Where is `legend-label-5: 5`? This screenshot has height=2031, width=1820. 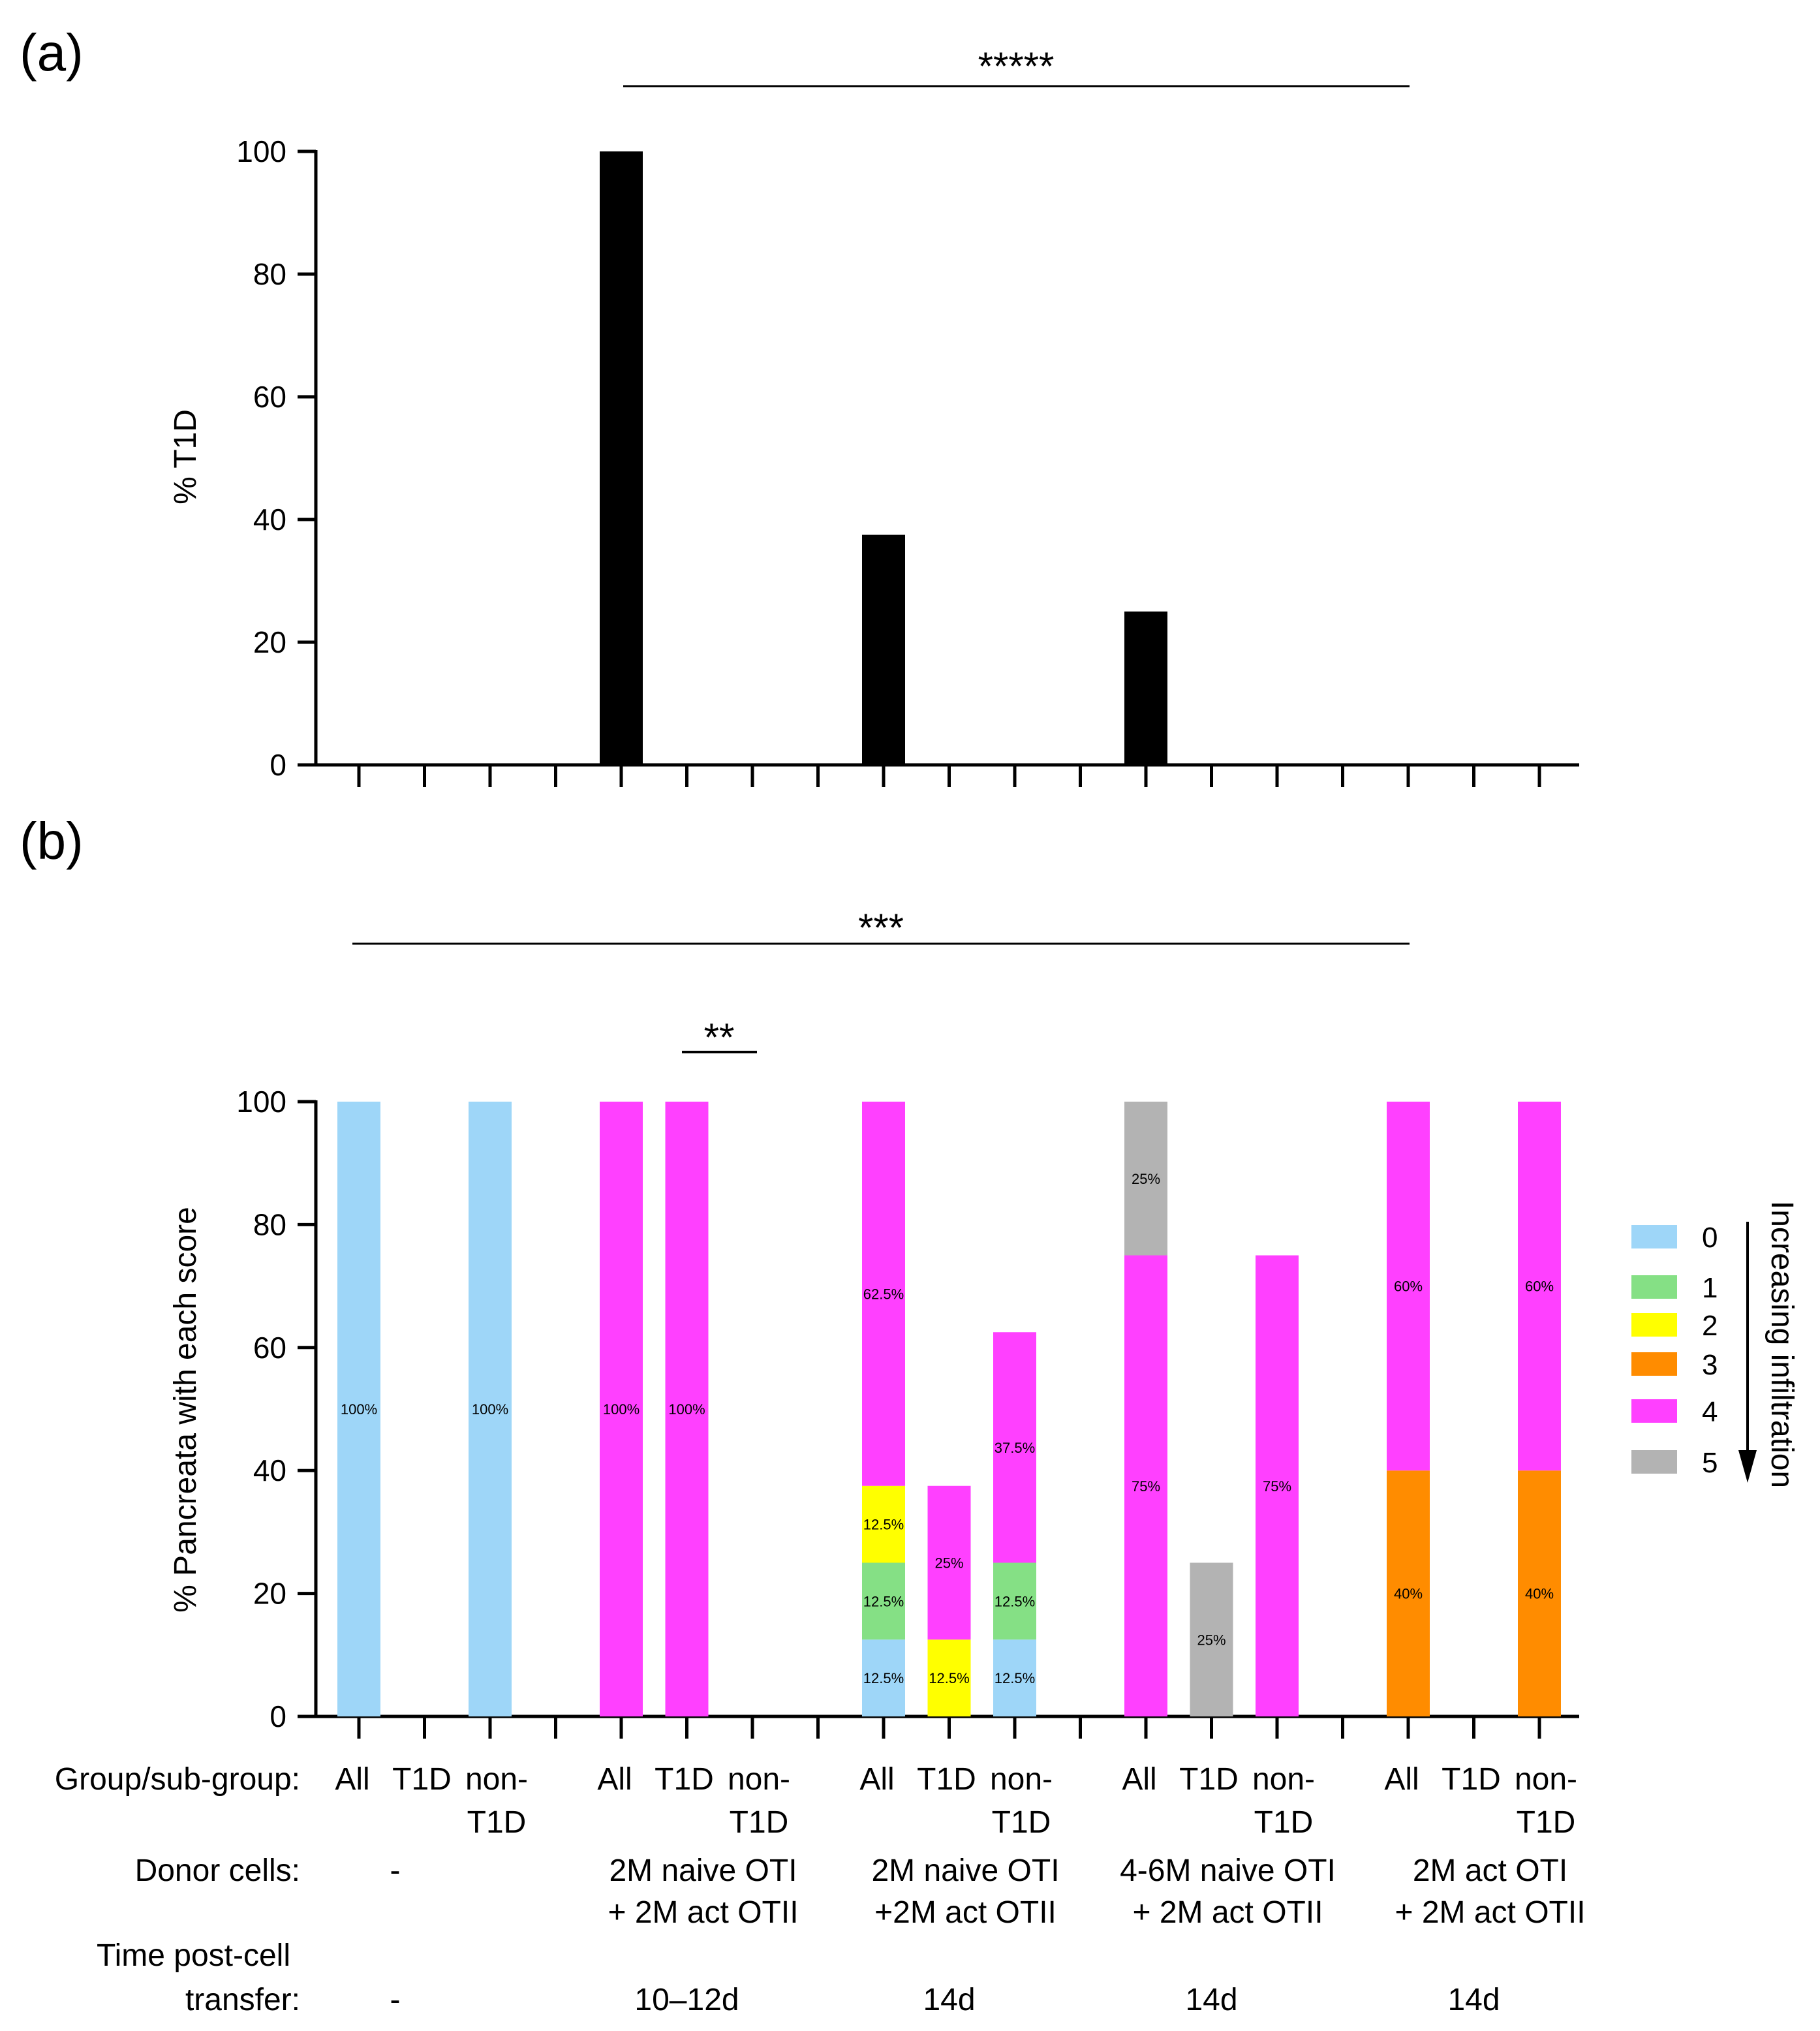
legend-label-5: 5 is located at coordinates (1710, 1463).